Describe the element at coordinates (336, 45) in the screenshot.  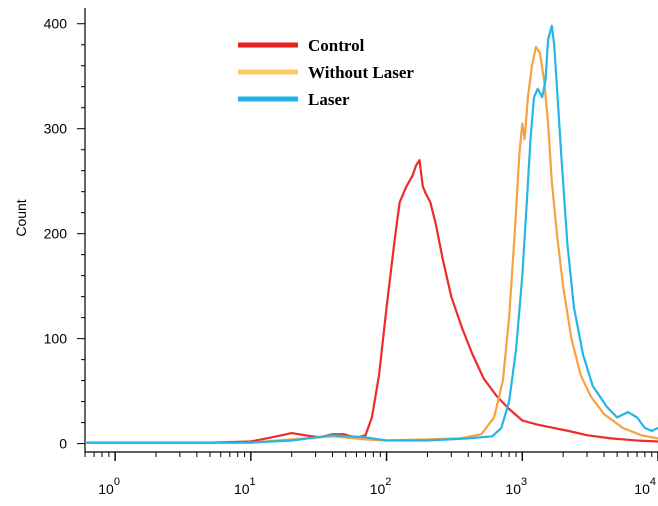
I see `legend-label: Control` at that location.